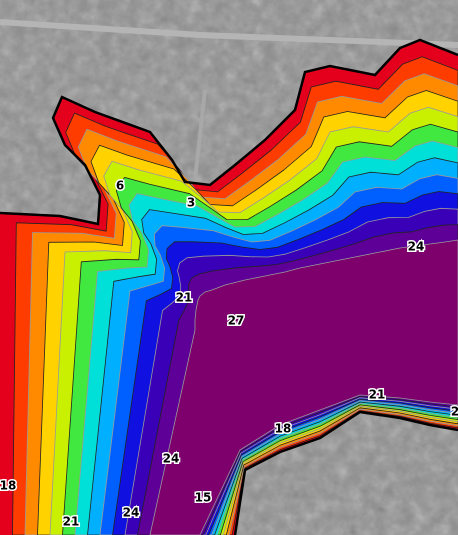 This screenshot has width=458, height=535. I want to click on road, so click(229, 33).